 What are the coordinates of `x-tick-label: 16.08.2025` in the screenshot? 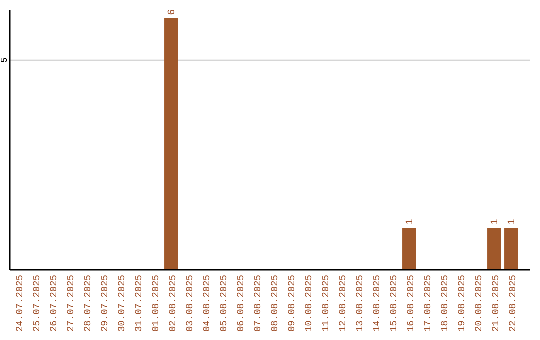 It's located at (411, 303).